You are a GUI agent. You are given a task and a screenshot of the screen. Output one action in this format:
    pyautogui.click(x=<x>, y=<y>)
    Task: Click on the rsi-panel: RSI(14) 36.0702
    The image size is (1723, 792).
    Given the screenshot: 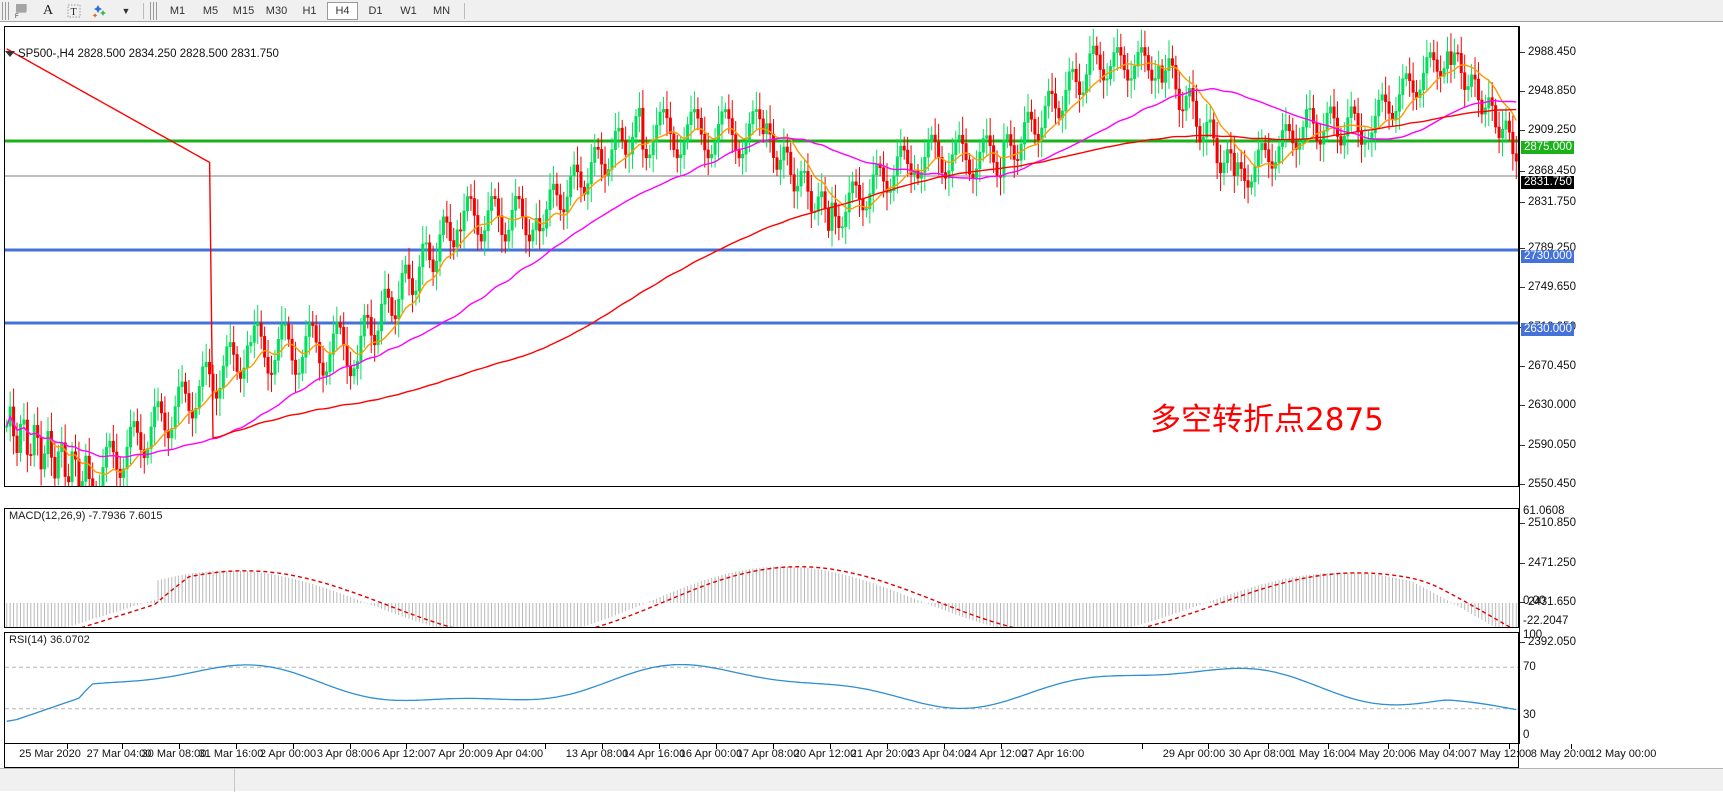 What is the action you would take?
    pyautogui.click(x=761, y=688)
    